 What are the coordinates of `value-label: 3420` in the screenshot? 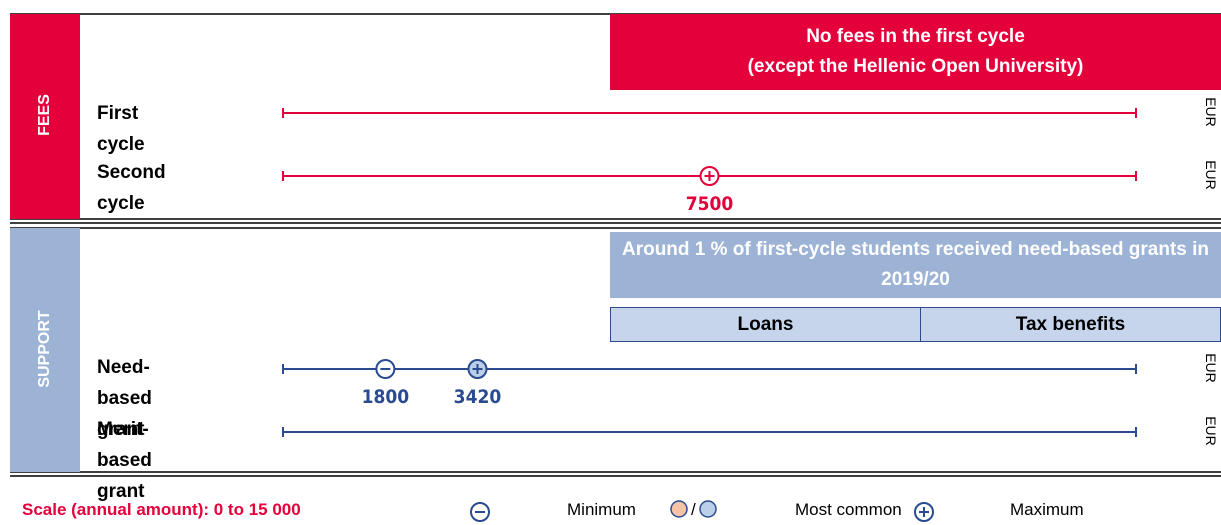 It's located at (477, 397).